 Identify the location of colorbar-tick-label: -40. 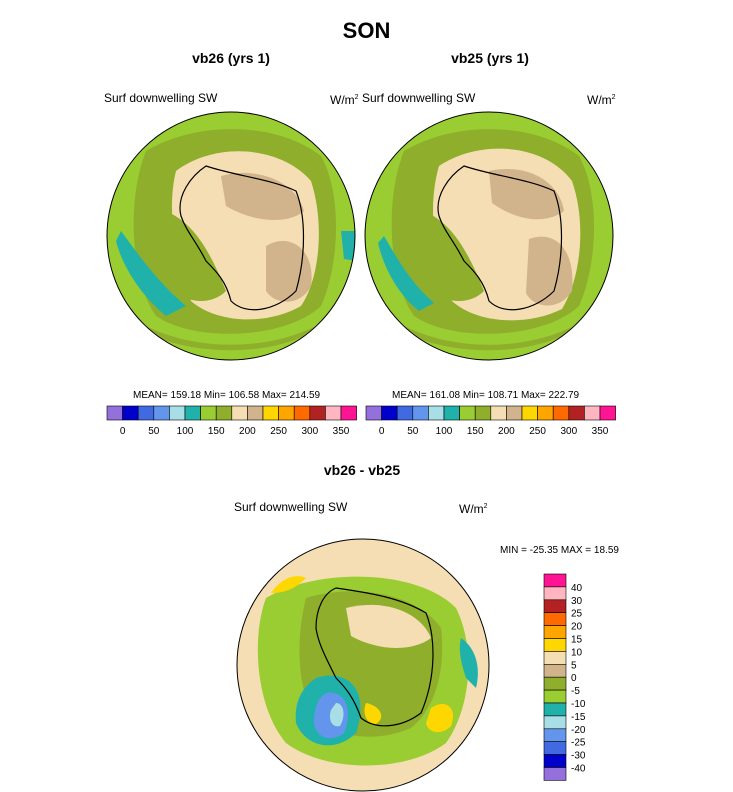
(578, 769).